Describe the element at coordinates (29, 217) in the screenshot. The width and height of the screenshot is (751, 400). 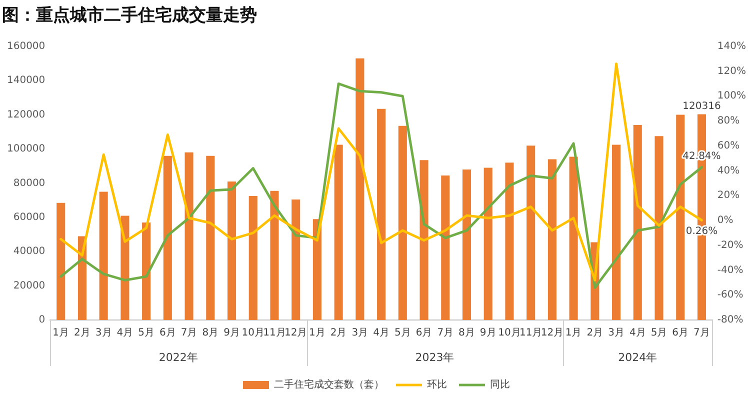
I see `y-tick-label: 60000` at that location.